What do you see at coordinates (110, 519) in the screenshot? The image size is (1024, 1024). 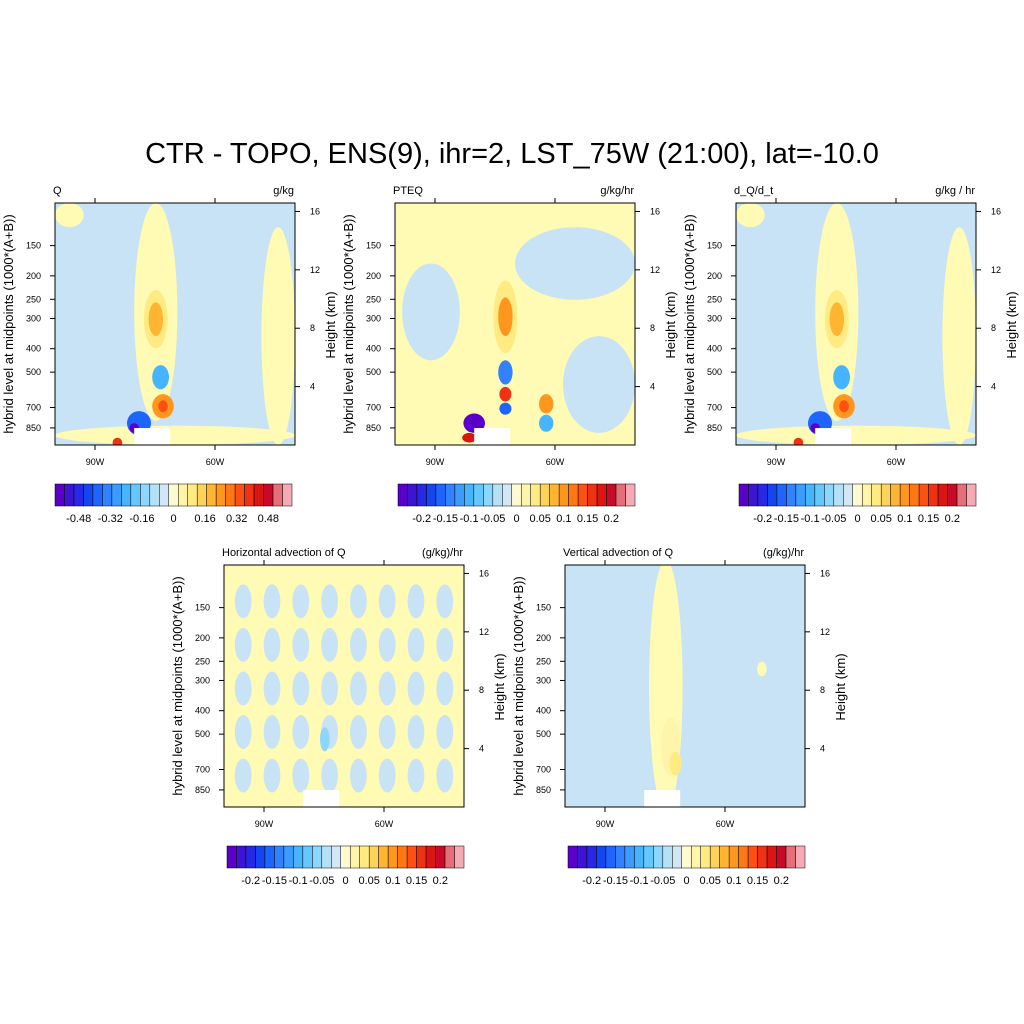 I see `colorbar-label: -0.32` at bounding box center [110, 519].